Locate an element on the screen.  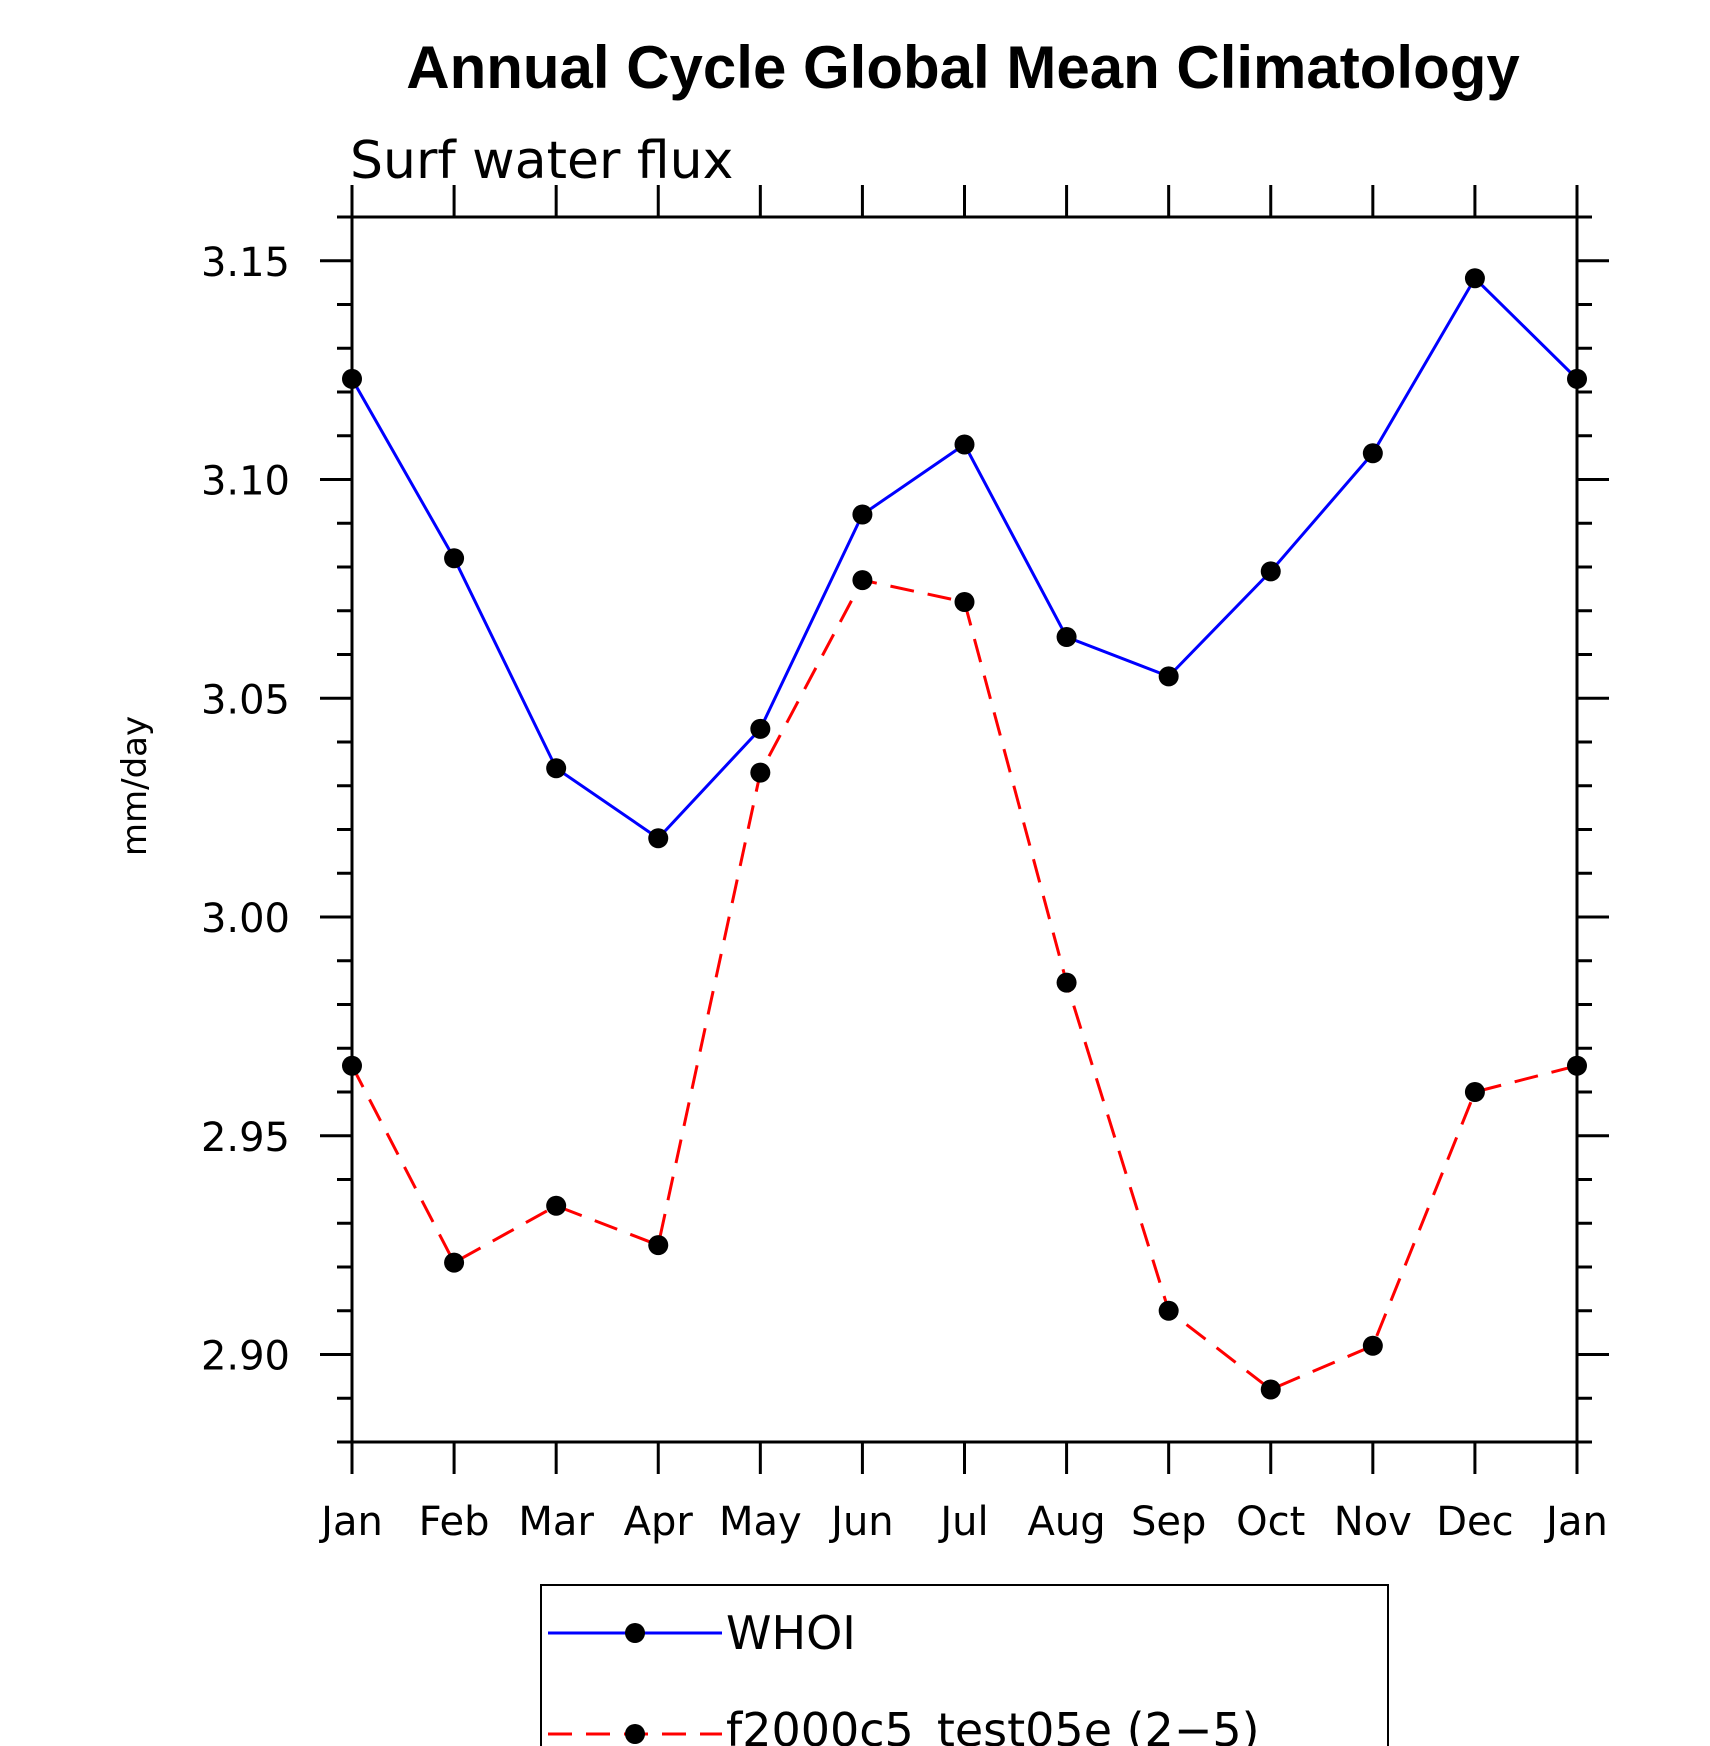
x-tick-label: Apr is located at coordinates (659, 1522).